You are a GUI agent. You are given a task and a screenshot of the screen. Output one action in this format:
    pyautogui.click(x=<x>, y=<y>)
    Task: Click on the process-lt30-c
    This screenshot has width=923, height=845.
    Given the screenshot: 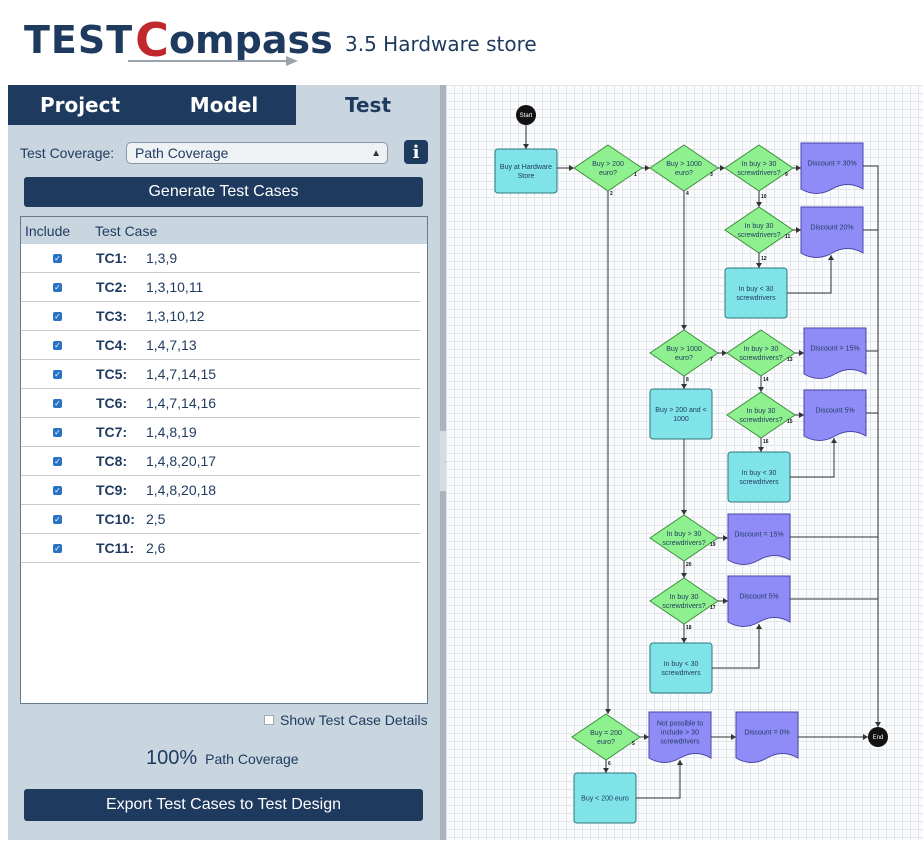 What is the action you would take?
    pyautogui.click(x=681, y=668)
    